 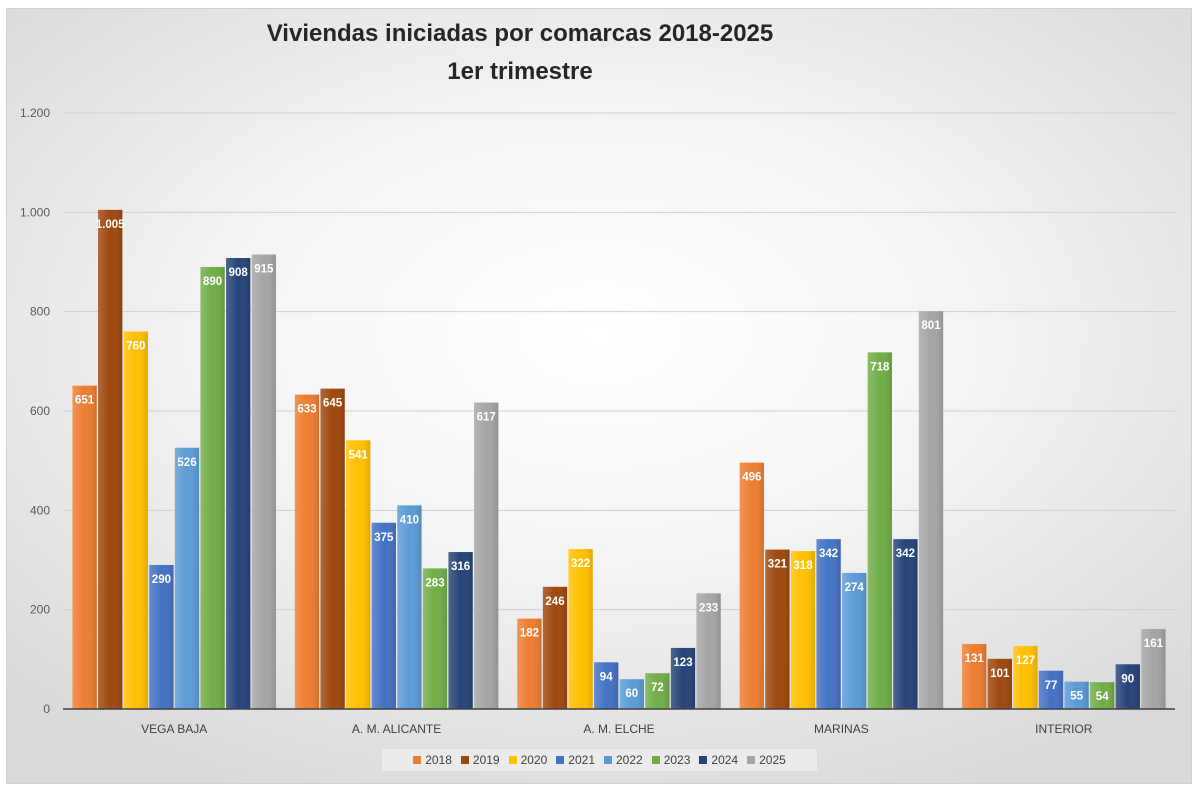 What do you see at coordinates (677, 760) in the screenshot?
I see `legend-label: 2023` at bounding box center [677, 760].